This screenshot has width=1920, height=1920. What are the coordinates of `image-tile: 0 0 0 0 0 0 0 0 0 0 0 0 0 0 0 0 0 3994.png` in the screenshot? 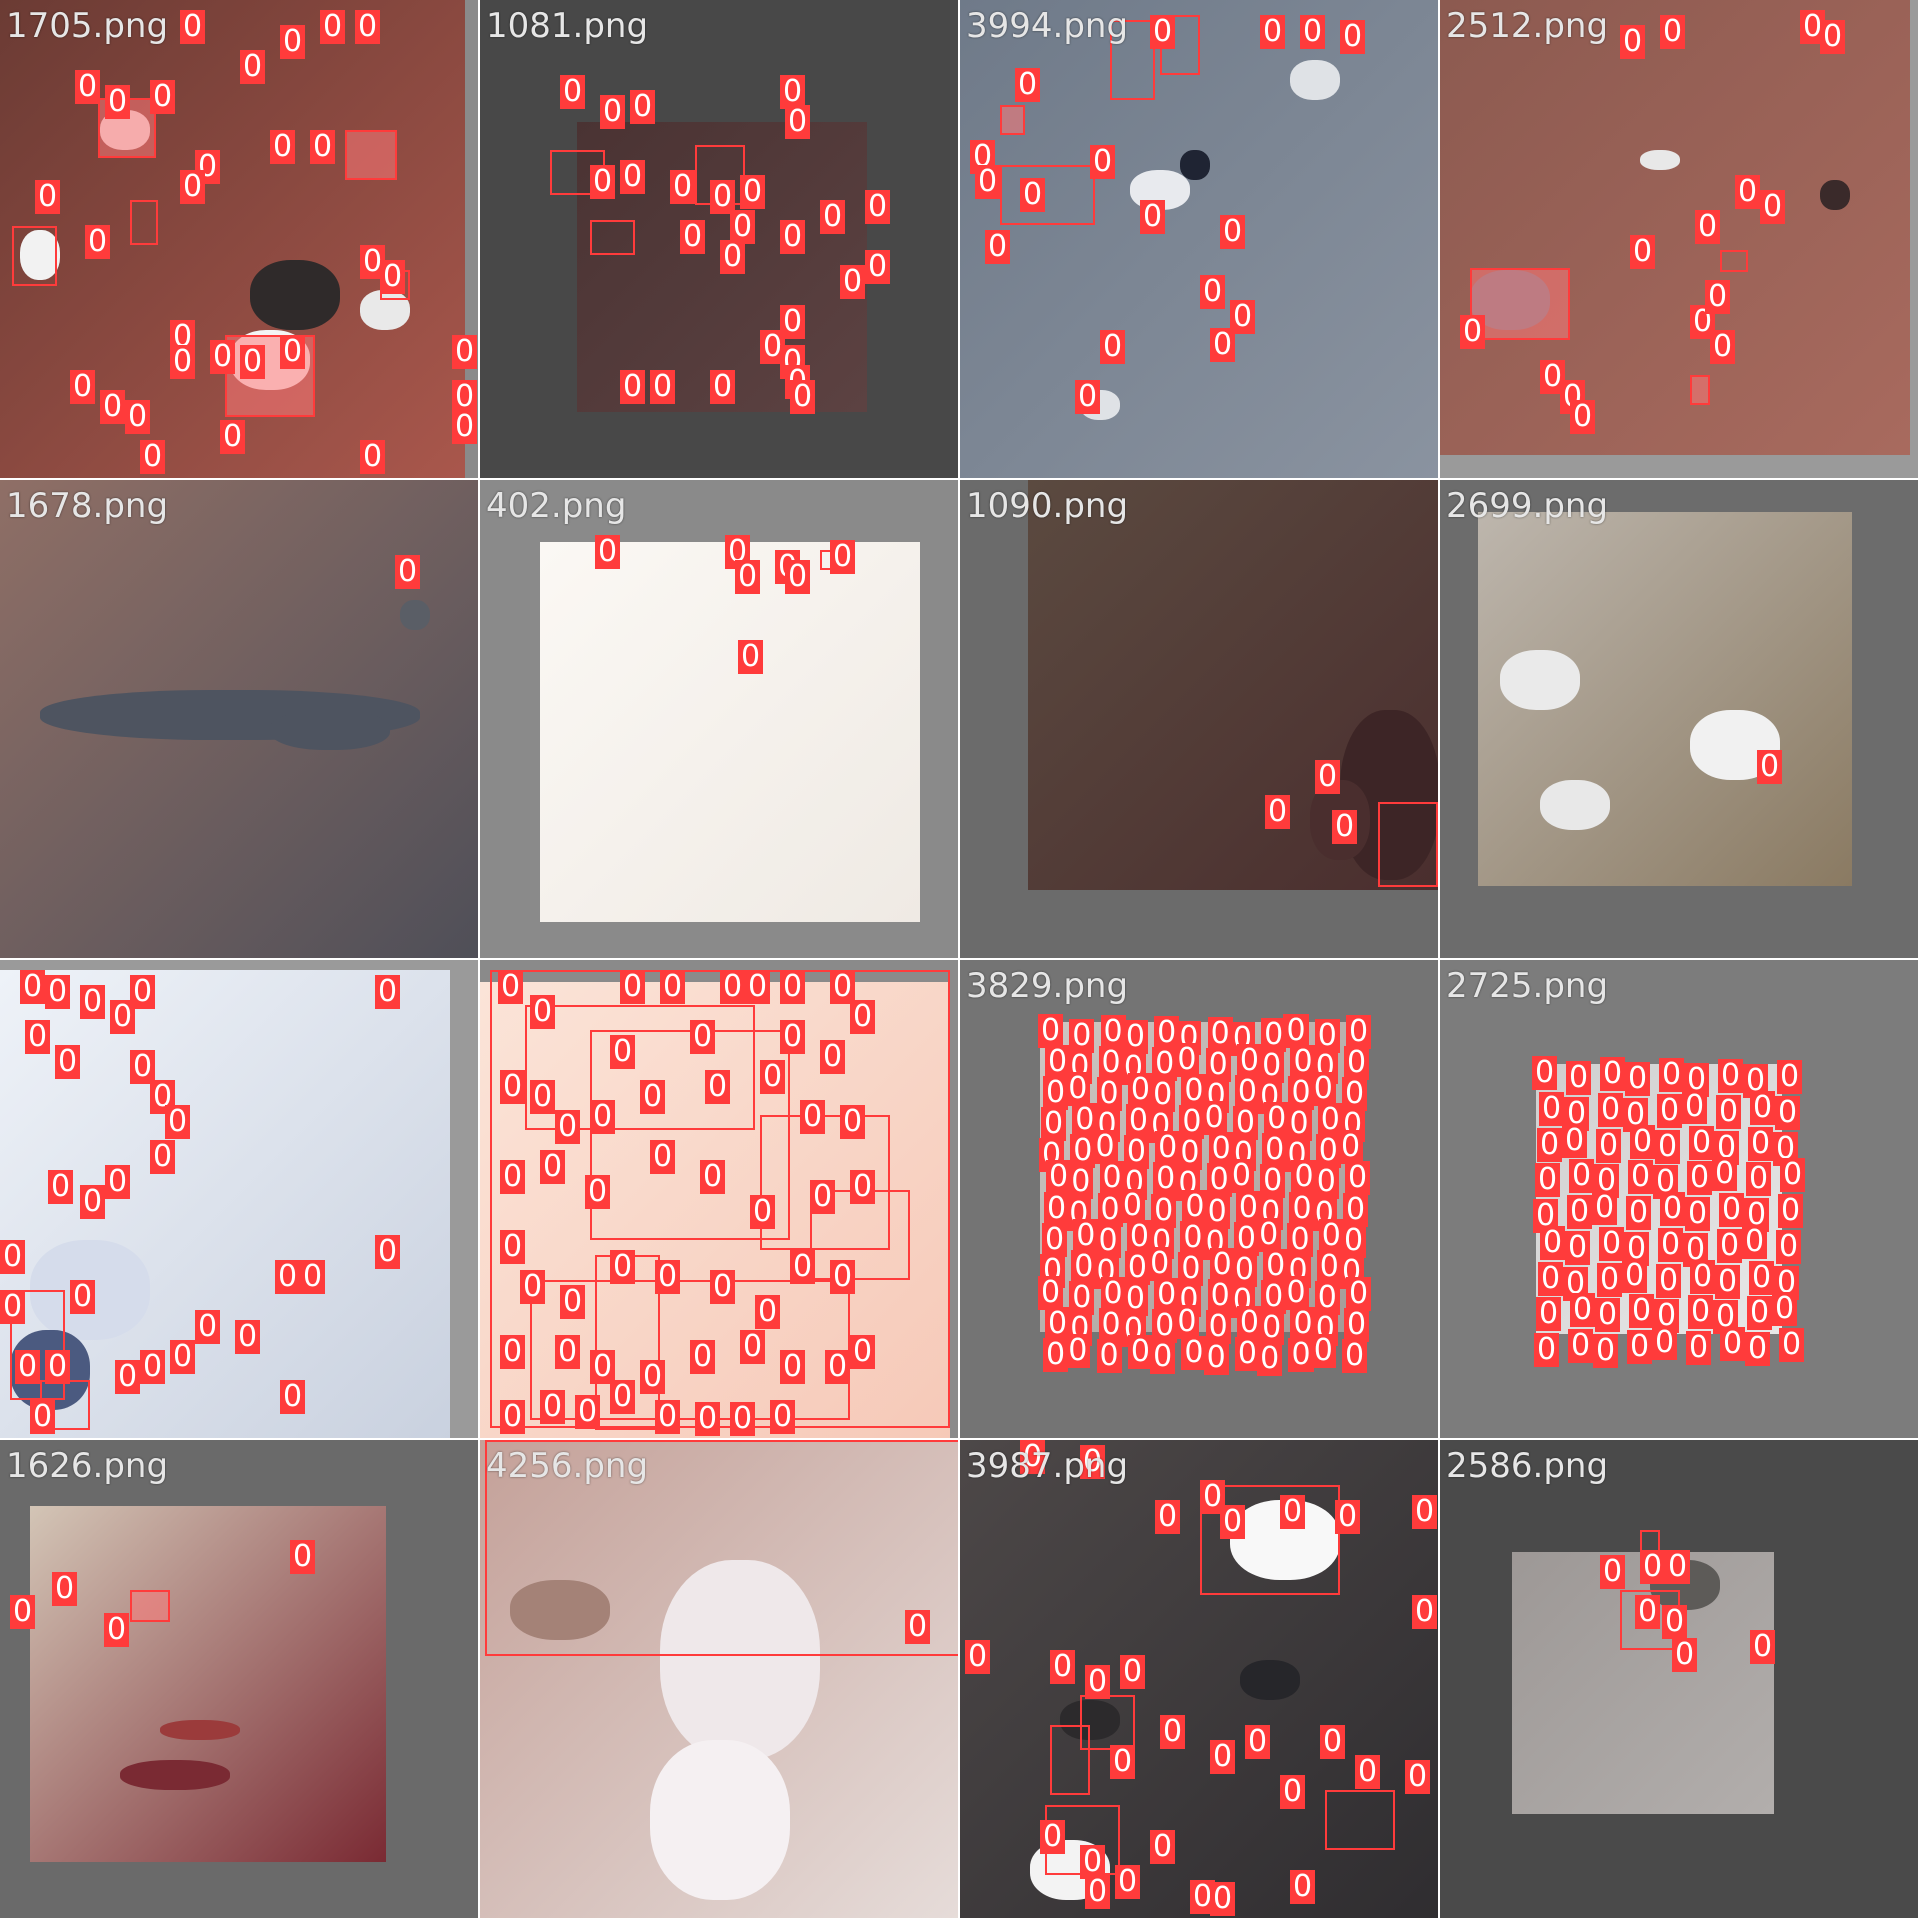 It's located at (1199, 239).